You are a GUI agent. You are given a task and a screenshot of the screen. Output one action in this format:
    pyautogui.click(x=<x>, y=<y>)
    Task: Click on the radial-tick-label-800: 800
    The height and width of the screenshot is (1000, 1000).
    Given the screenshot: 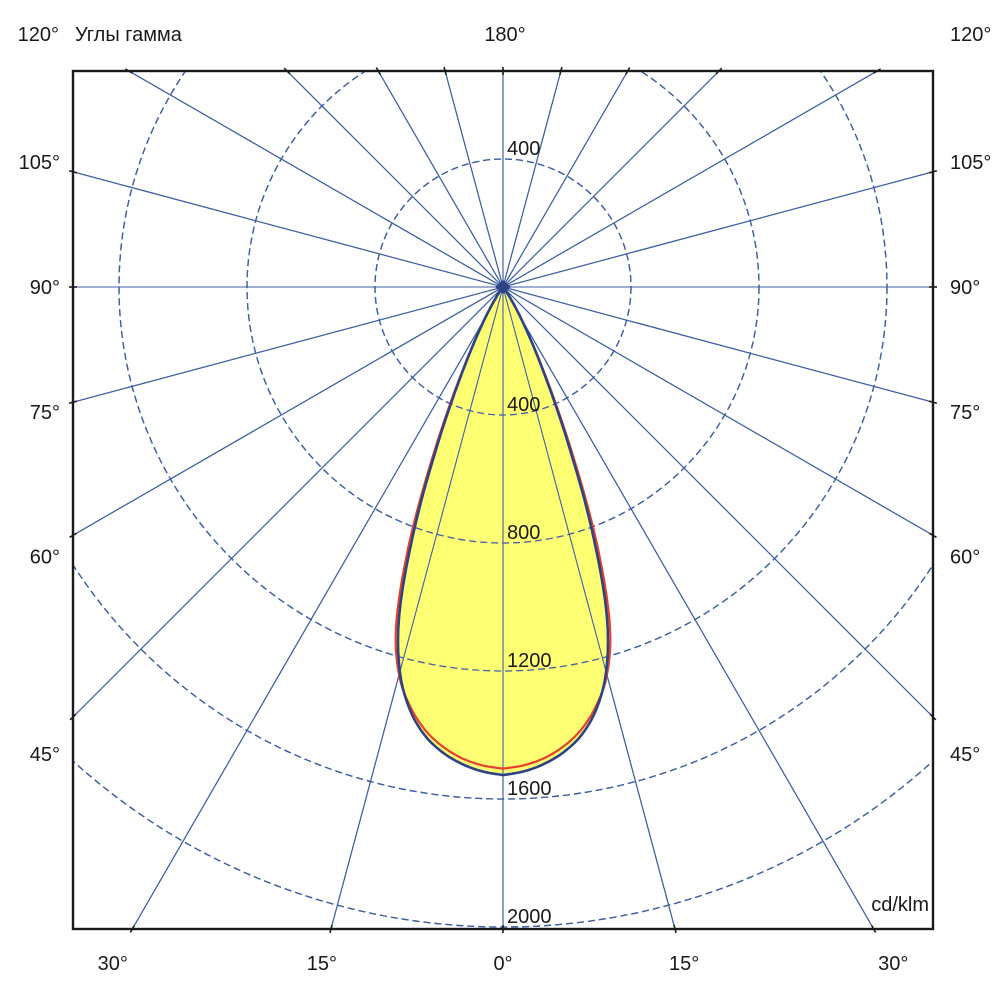 What is the action you would take?
    pyautogui.click(x=523, y=533)
    